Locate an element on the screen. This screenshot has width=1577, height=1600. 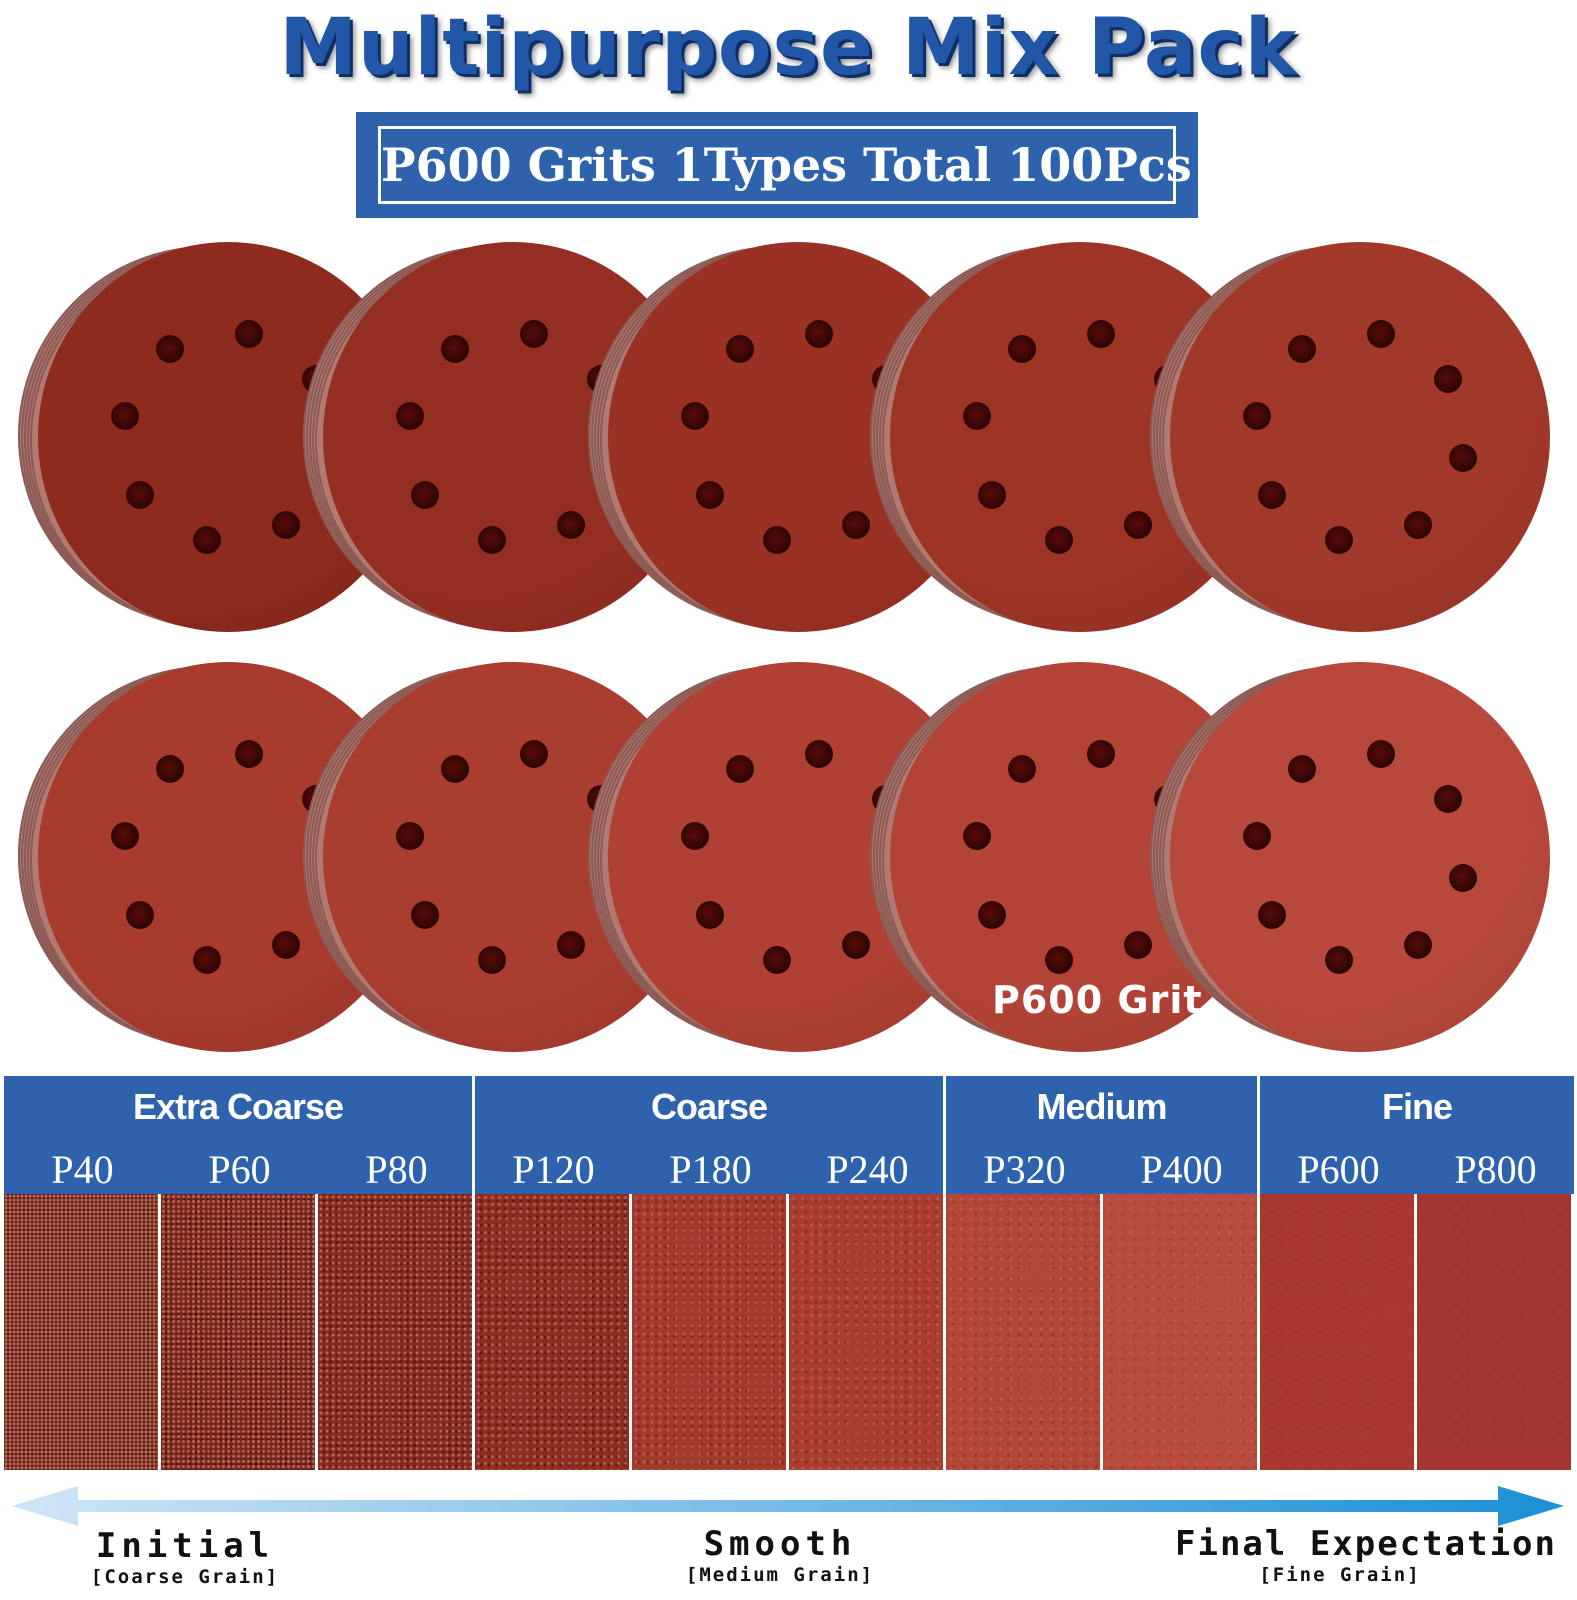
disc-grit-label: P600 Grit is located at coordinates (1097, 1000).